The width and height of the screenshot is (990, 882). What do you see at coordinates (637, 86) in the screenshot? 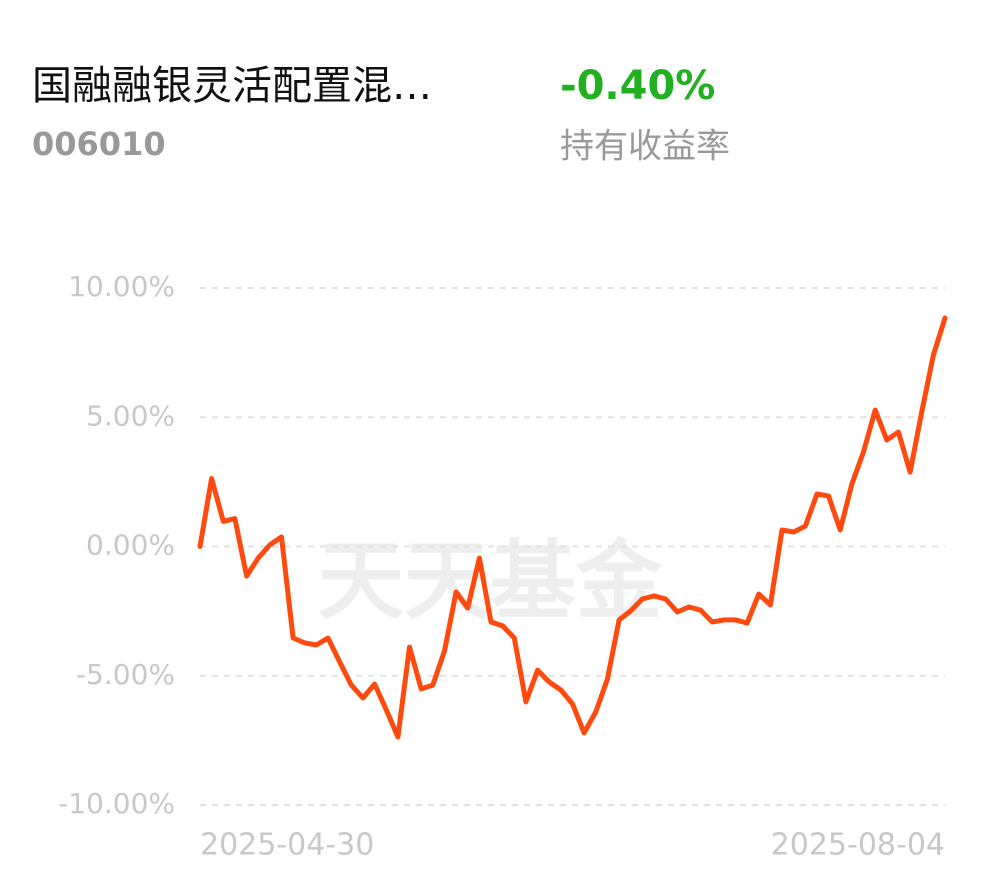
I see `return-value: -0.40%` at bounding box center [637, 86].